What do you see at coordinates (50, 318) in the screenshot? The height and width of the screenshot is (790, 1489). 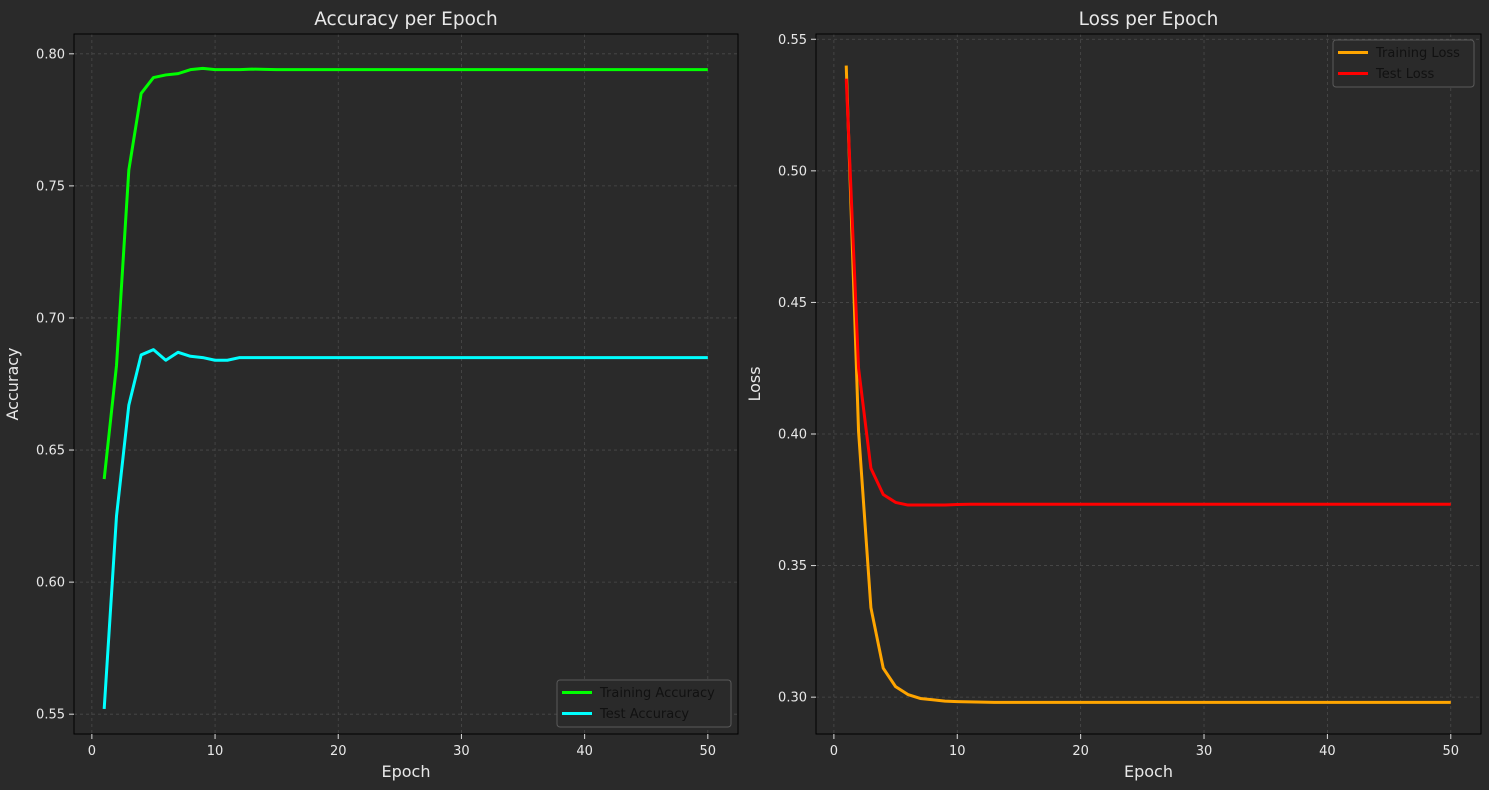 I see `y-tick-label: 0.70` at bounding box center [50, 318].